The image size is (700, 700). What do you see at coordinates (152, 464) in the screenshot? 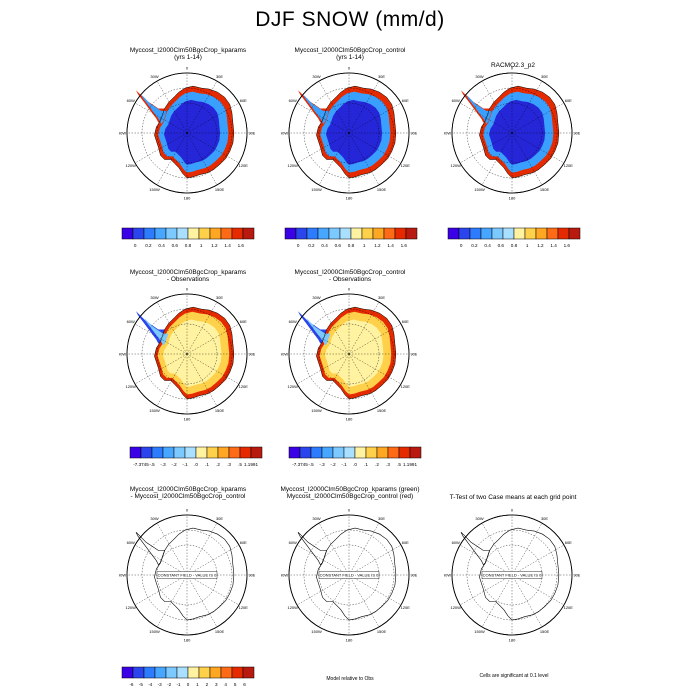
I see `colorbar-tick-label: -.5` at bounding box center [152, 464].